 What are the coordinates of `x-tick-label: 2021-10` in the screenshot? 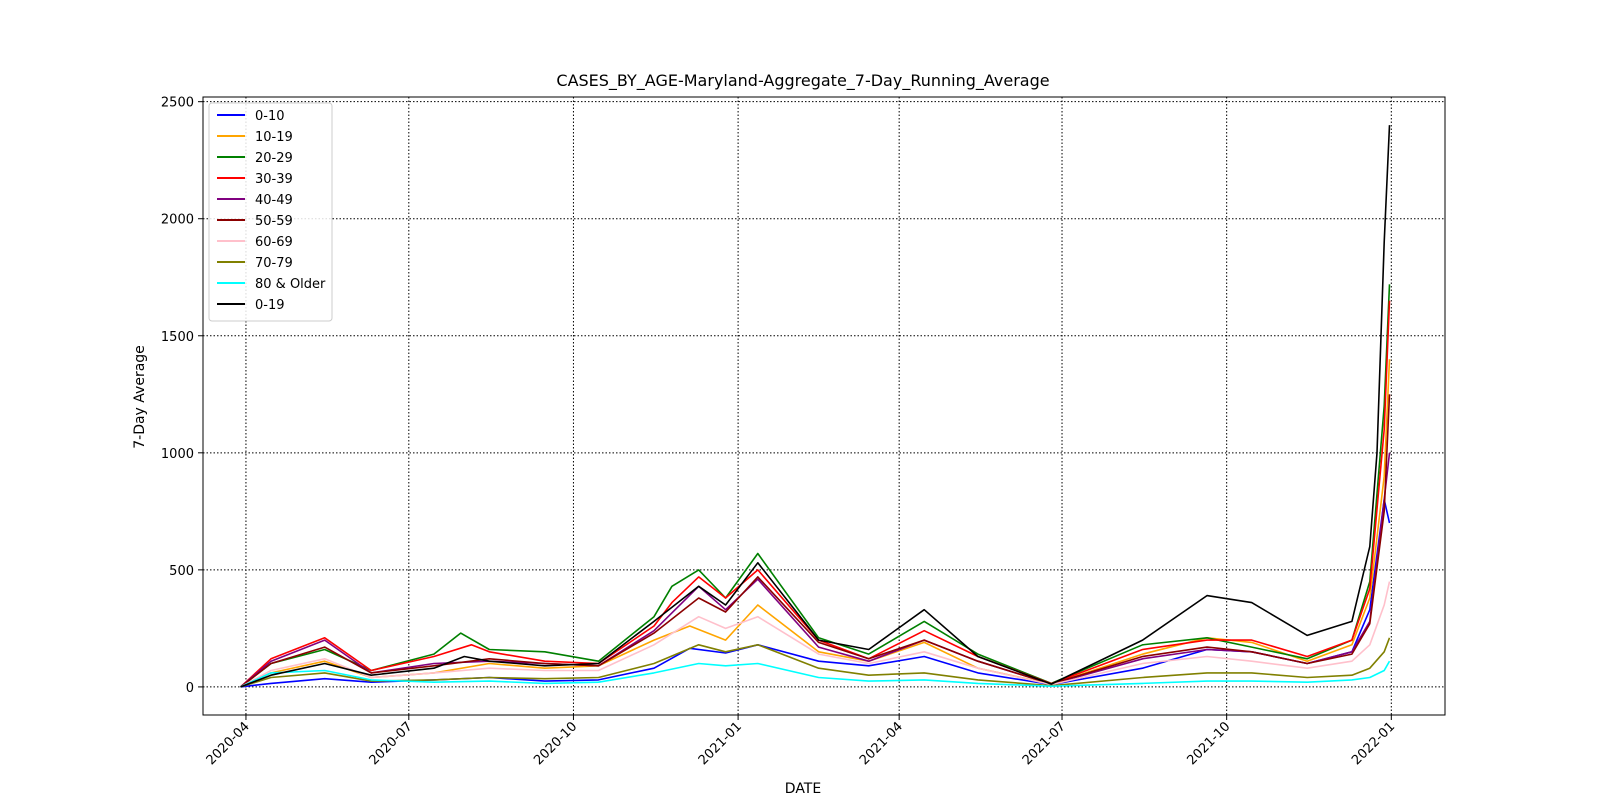 It's located at (1208, 743).